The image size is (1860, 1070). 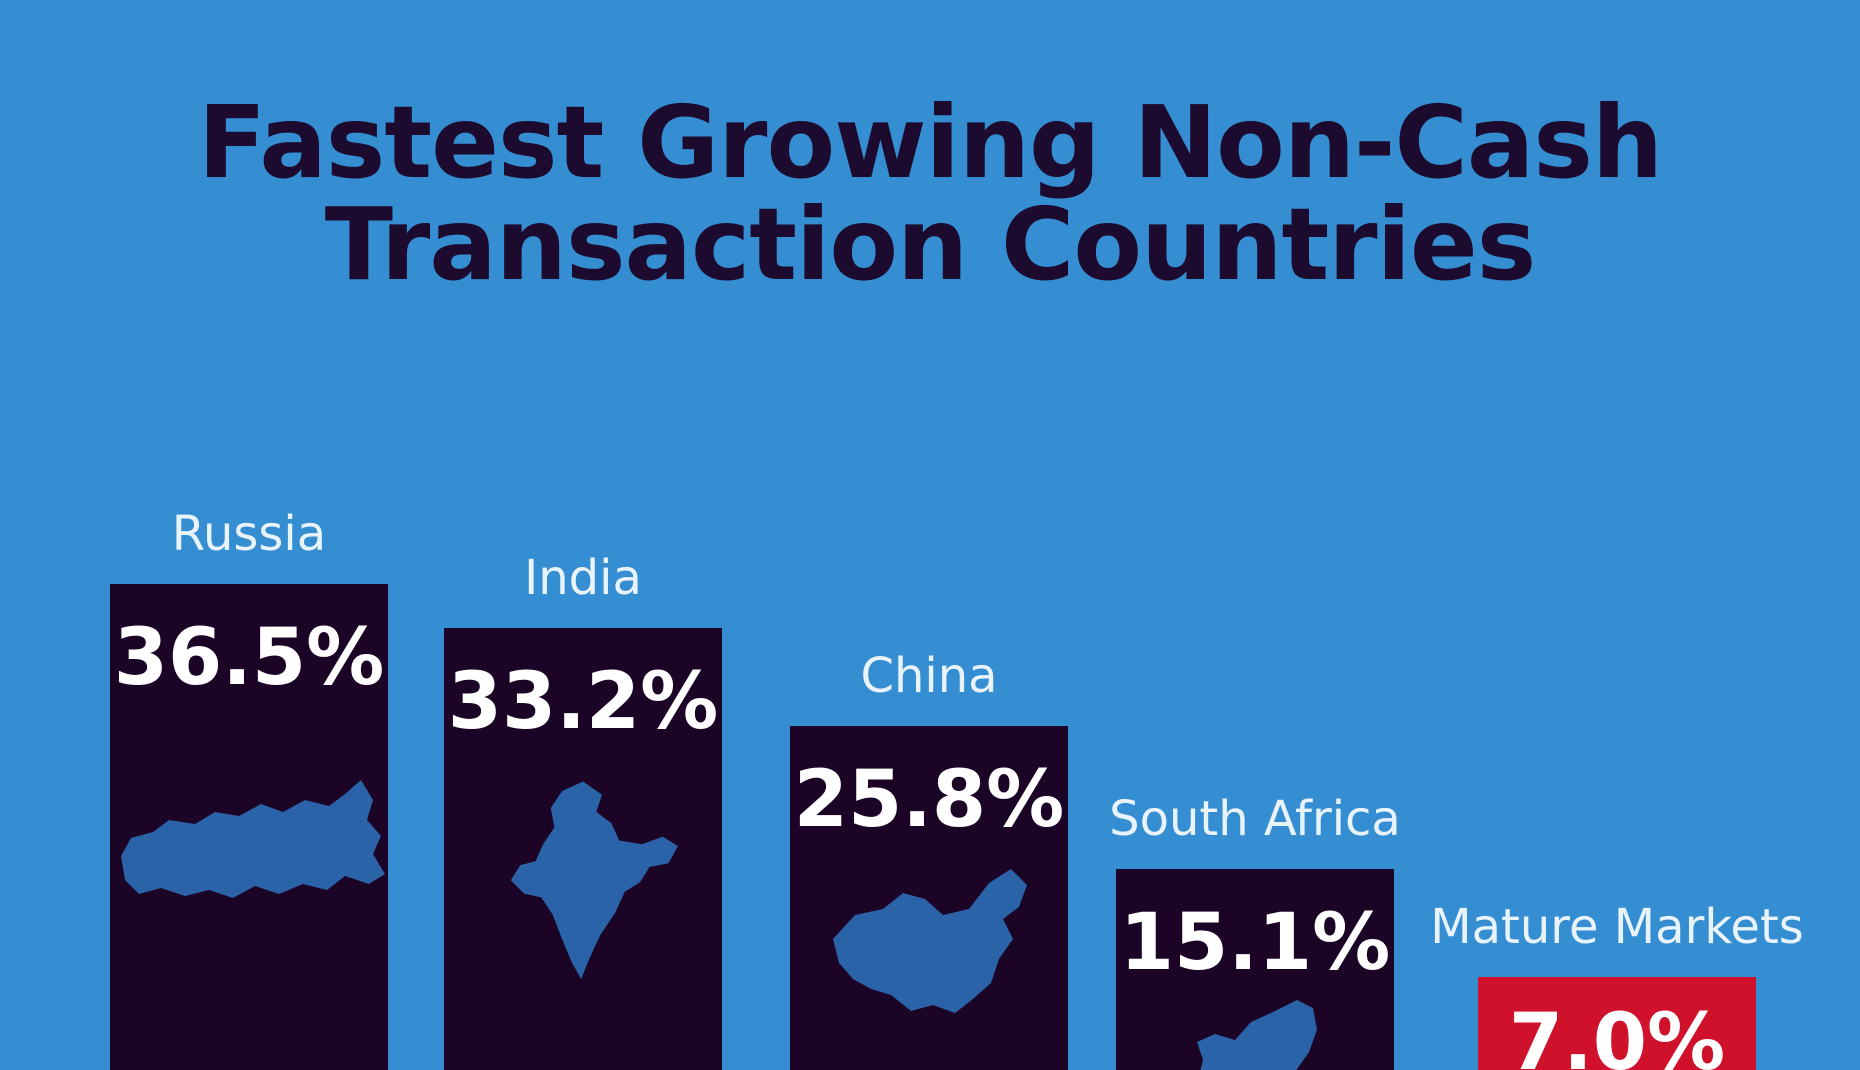 What do you see at coordinates (249, 658) in the screenshot?
I see `value-label: 36.5%` at bounding box center [249, 658].